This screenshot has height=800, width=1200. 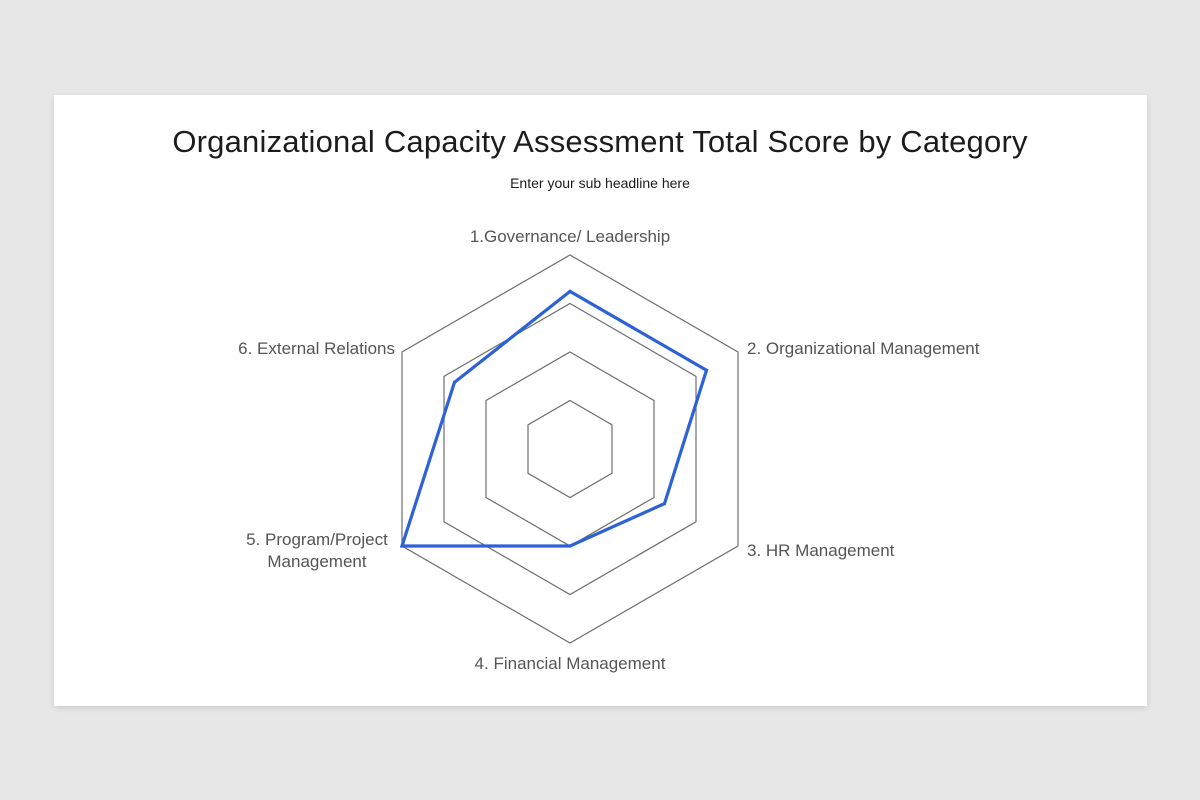 I want to click on axis-label-6: 6. External Relations, so click(x=316, y=348).